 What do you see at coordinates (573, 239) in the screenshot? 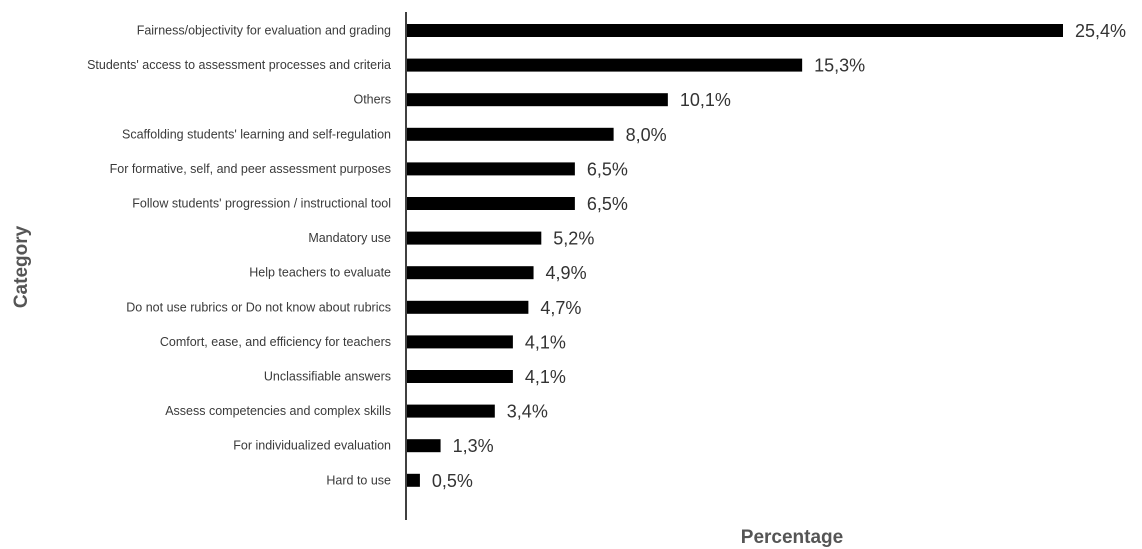
I see `data-label: 5,2%` at bounding box center [573, 239].